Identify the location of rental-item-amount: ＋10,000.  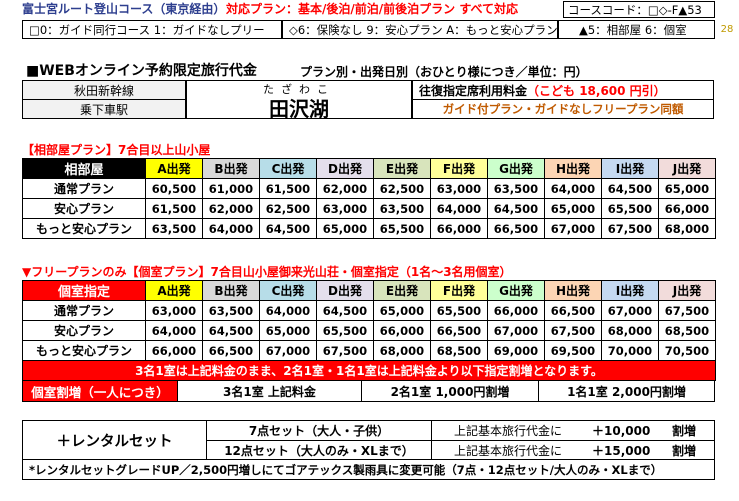
(621, 431).